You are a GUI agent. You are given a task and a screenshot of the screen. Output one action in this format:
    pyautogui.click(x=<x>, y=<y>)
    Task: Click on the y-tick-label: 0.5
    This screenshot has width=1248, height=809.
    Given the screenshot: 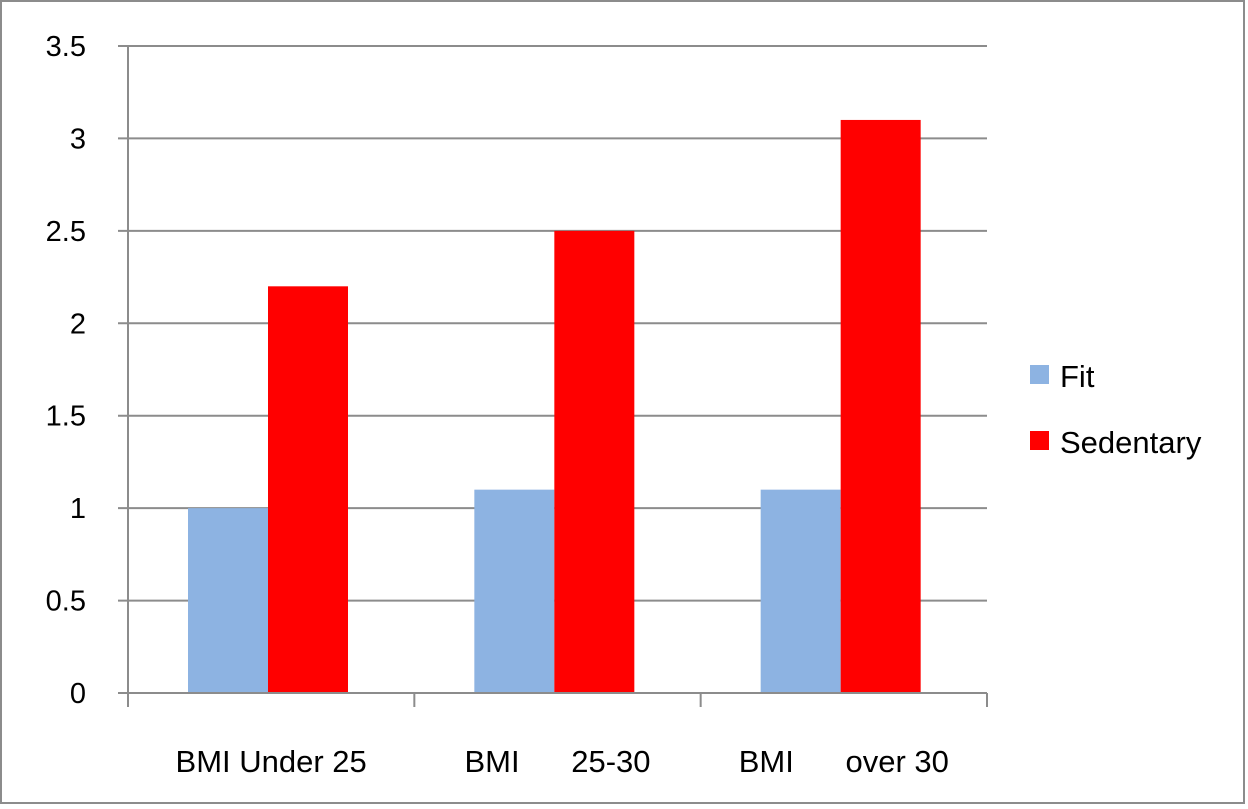 What is the action you would take?
    pyautogui.click(x=66, y=602)
    